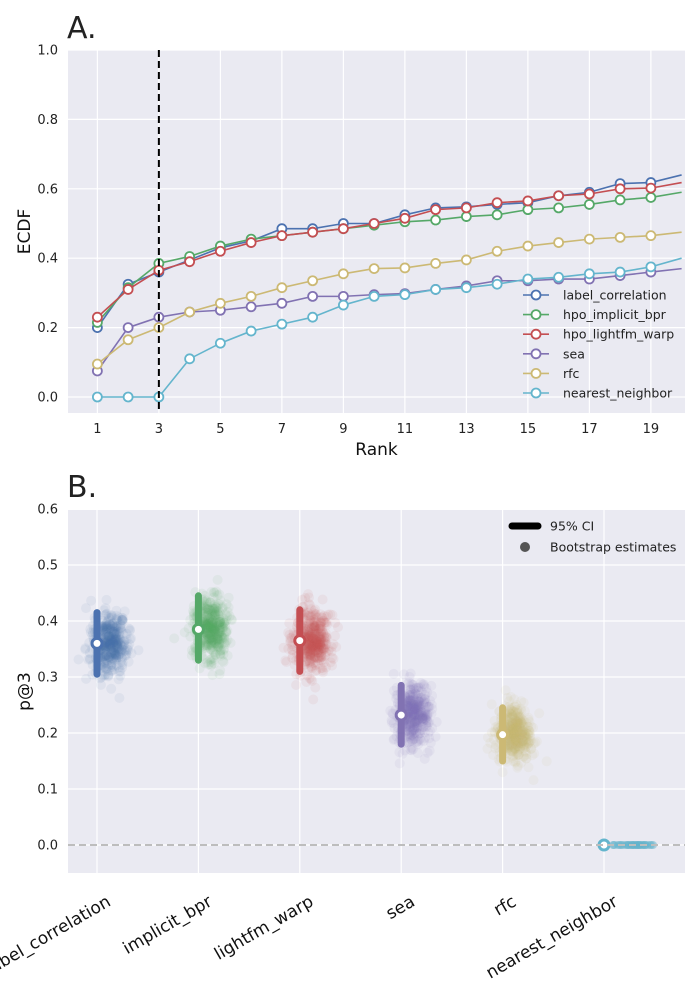 The height and width of the screenshot is (1000, 700). Describe the element at coordinates (47, 622) in the screenshot. I see `p3-y-tick-label: 0.4` at that location.